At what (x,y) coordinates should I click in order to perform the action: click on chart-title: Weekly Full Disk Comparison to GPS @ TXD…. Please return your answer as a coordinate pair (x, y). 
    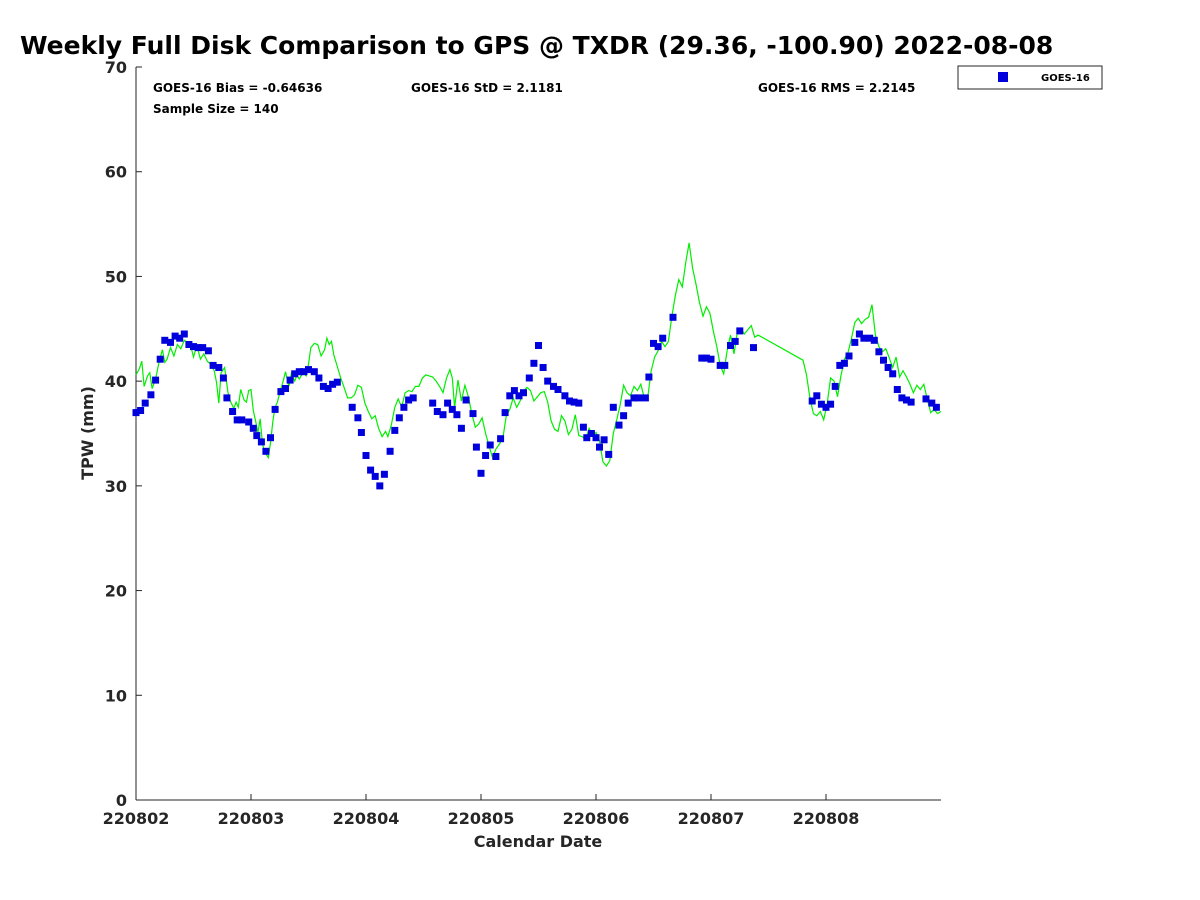
    Looking at the image, I should click on (536, 45).